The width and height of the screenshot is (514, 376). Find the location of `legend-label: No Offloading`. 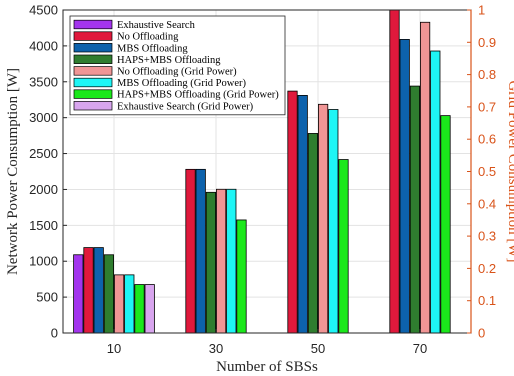

legend-label: No Offloading is located at coordinates (148, 37).